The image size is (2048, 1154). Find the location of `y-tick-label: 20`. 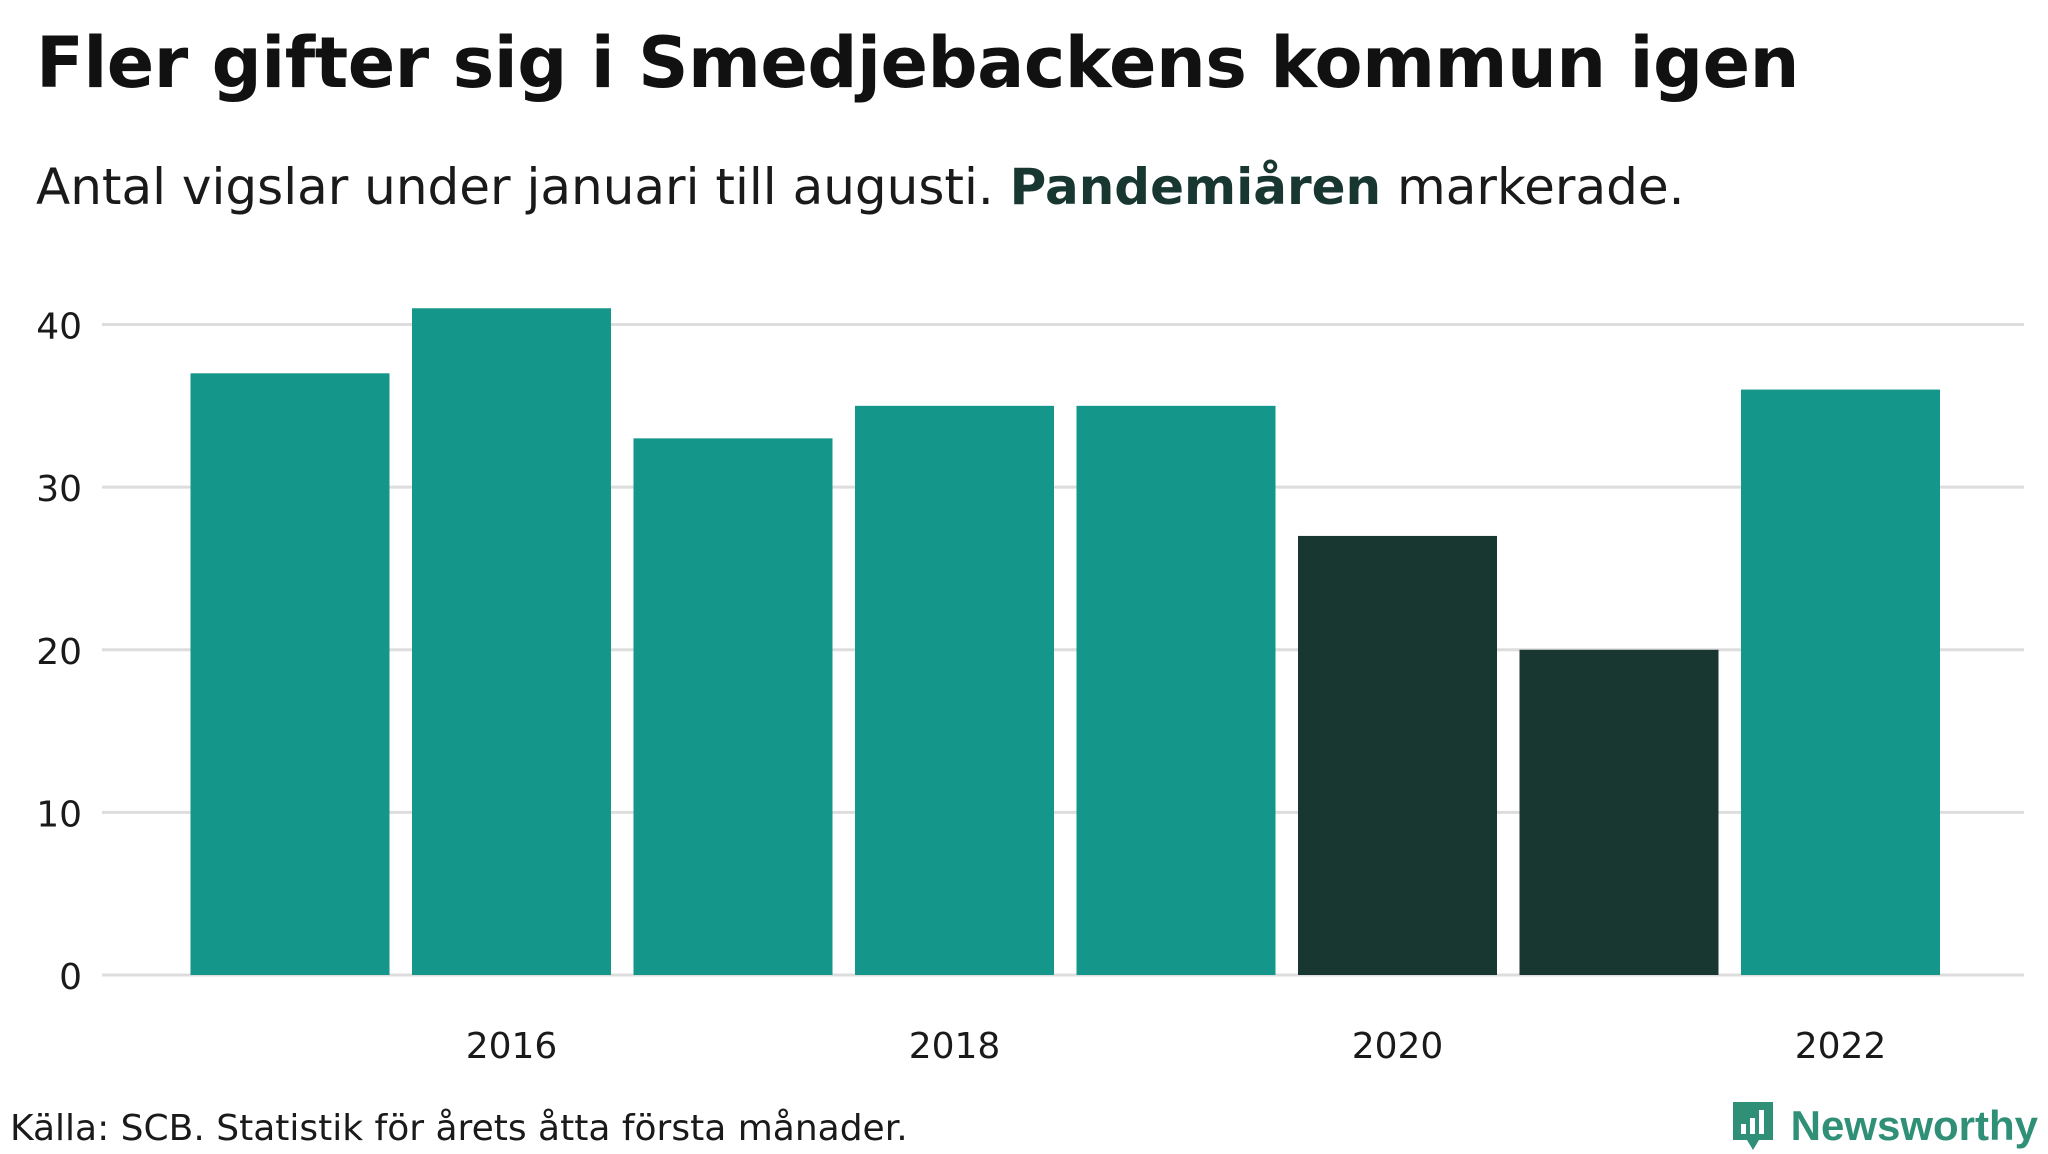

y-tick-label: 20 is located at coordinates (59, 652).